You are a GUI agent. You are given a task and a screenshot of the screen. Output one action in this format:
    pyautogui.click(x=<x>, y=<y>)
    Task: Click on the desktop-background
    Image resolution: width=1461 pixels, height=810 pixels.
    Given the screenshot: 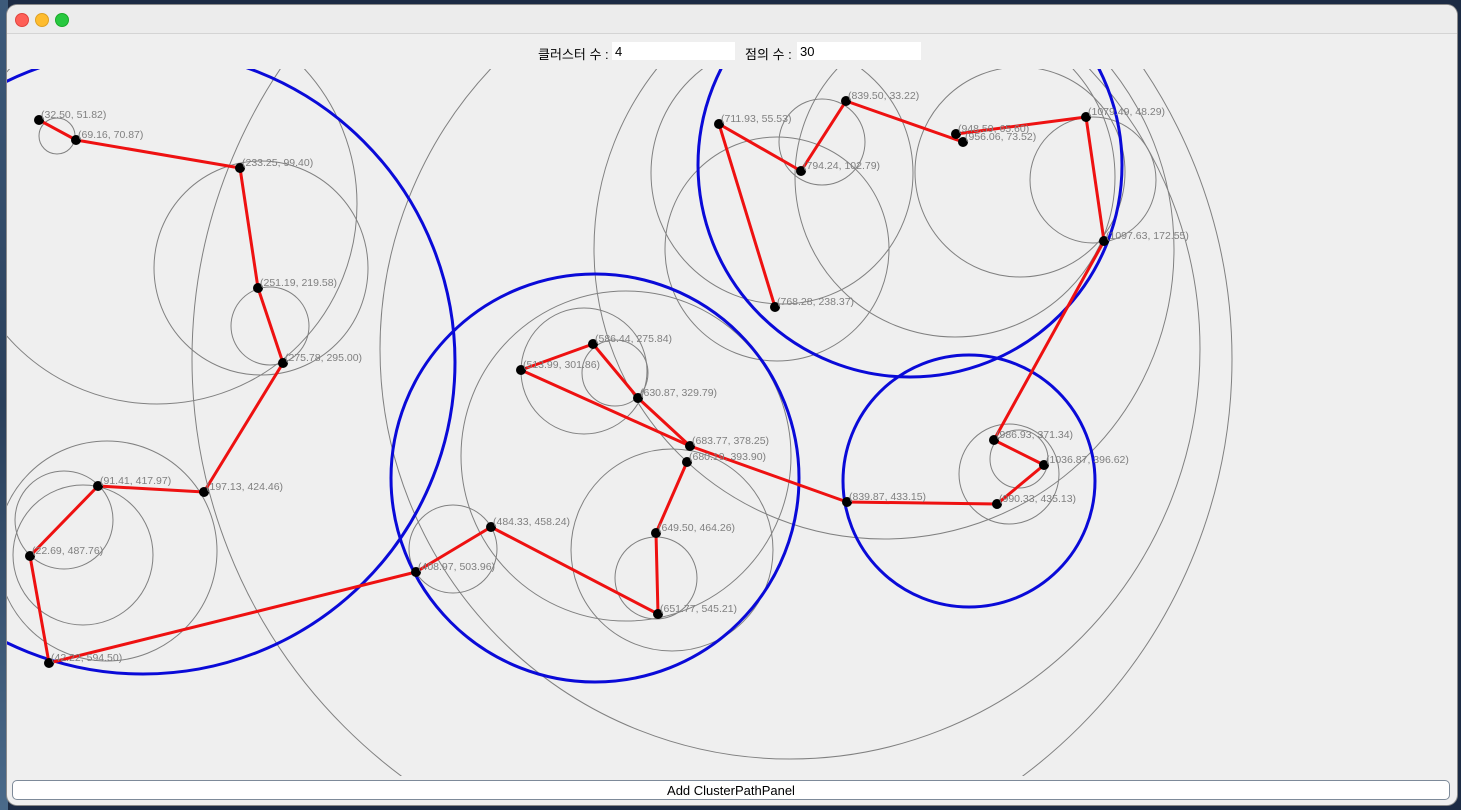 What is the action you would take?
    pyautogui.click(x=4, y=405)
    